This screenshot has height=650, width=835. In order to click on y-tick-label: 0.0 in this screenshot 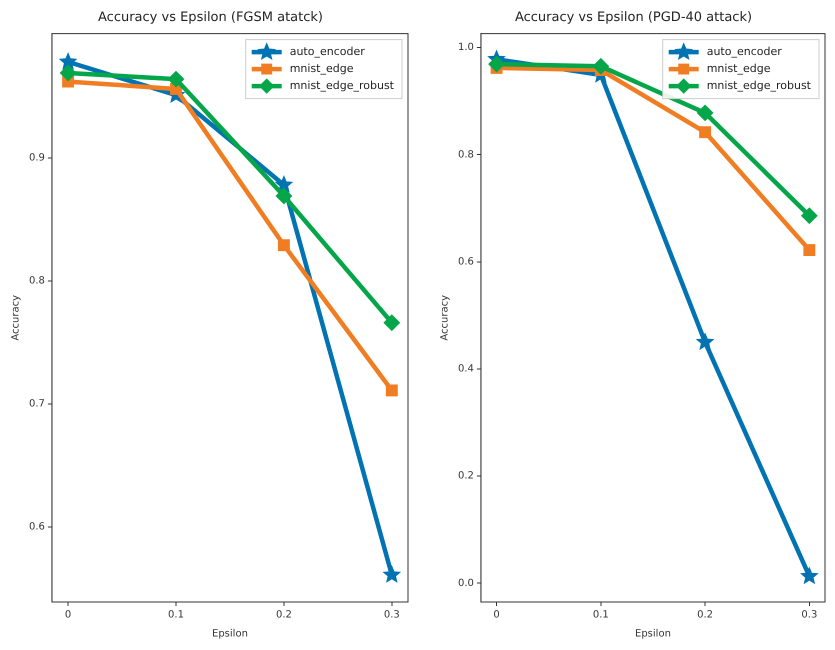, I will do `click(466, 583)`.